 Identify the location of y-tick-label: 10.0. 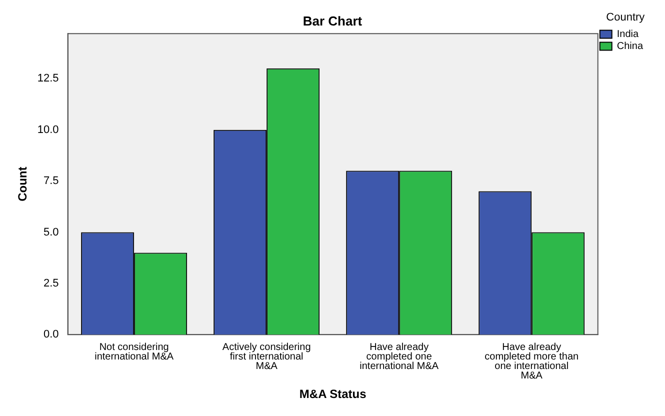
(48, 130).